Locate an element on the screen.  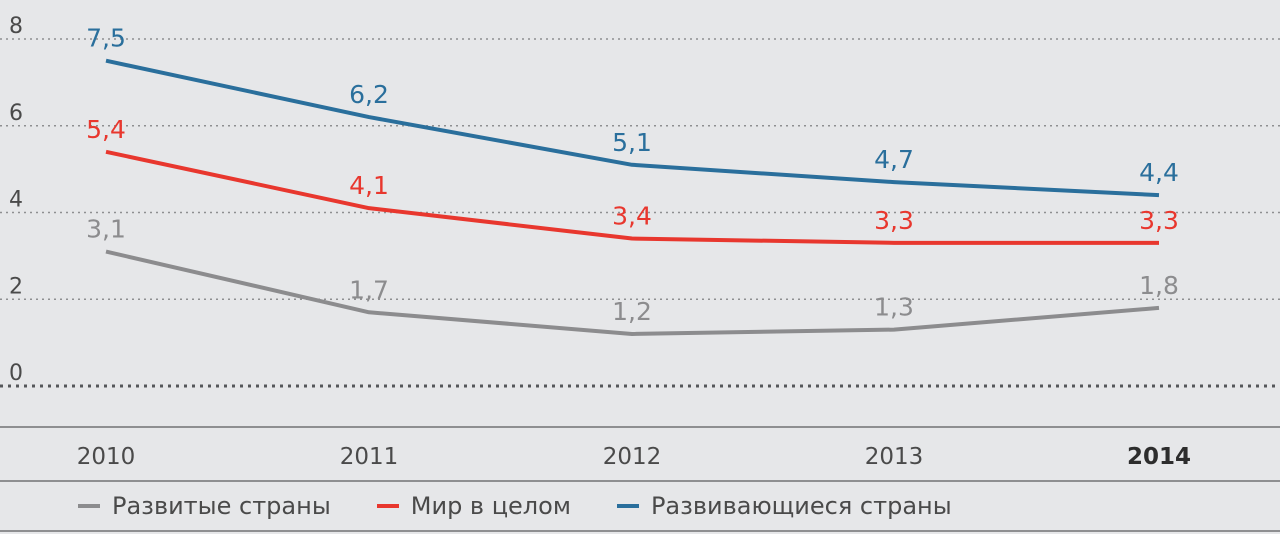
legend-item: Мир в целом is located at coordinates (473, 506).